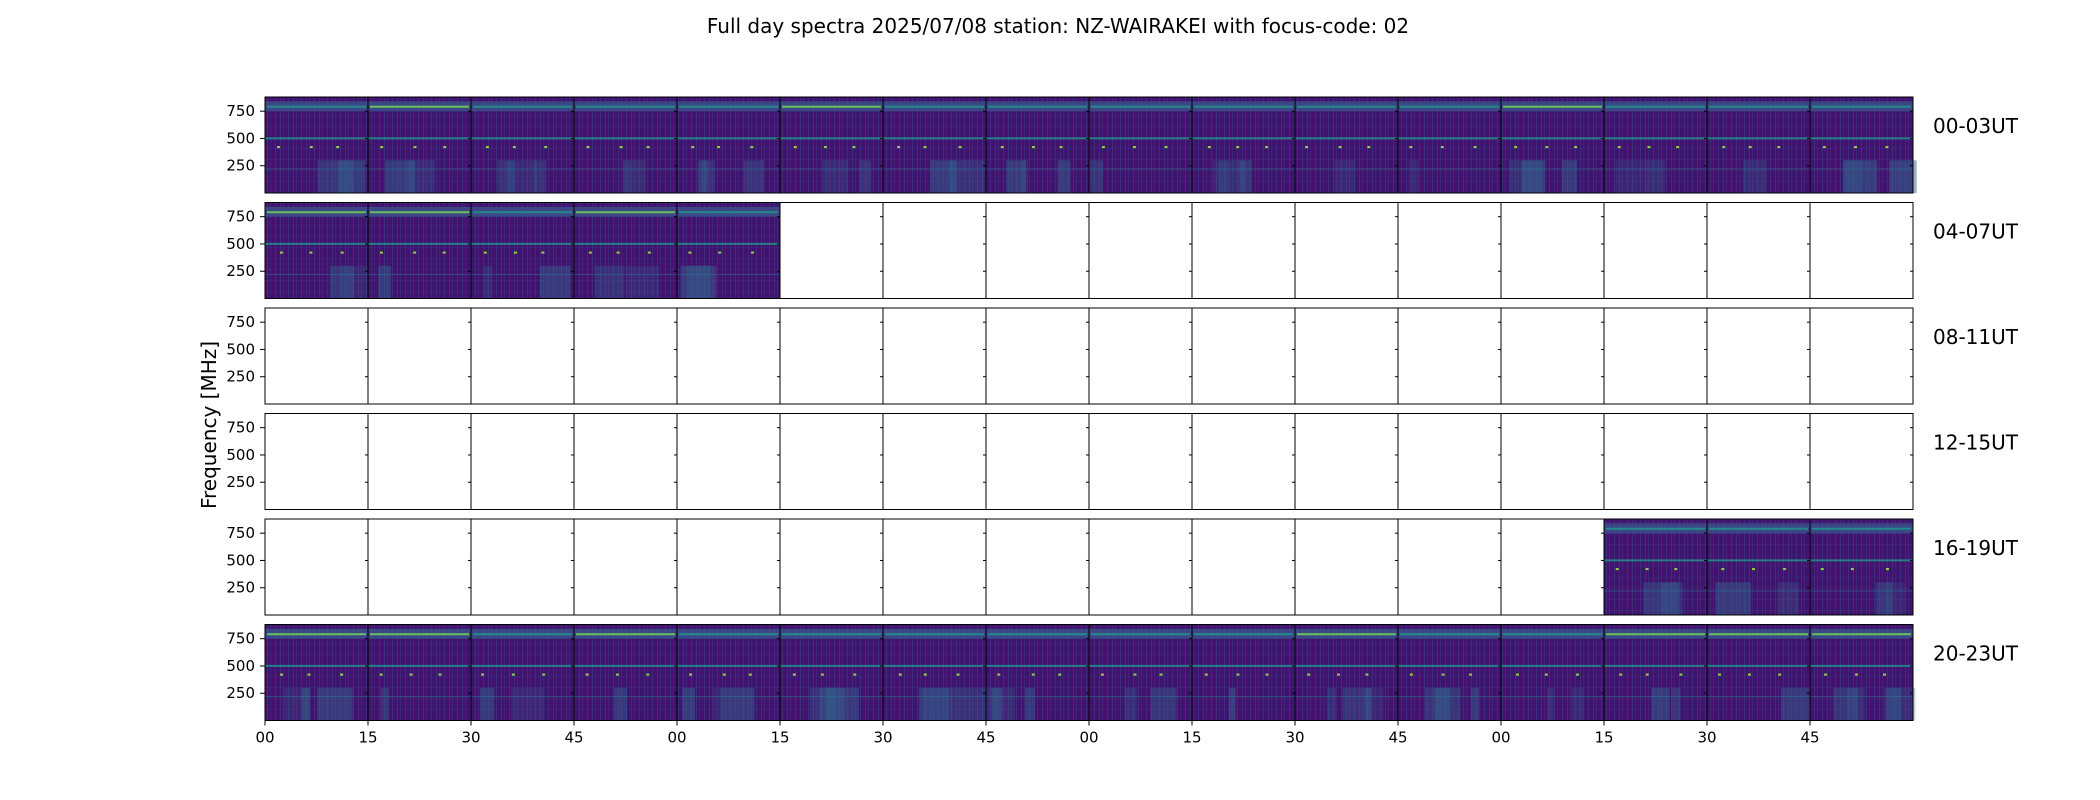 This screenshot has width=2100, height=800. Describe the element at coordinates (882, 738) in the screenshot. I see `x-tick-label: 30` at that location.